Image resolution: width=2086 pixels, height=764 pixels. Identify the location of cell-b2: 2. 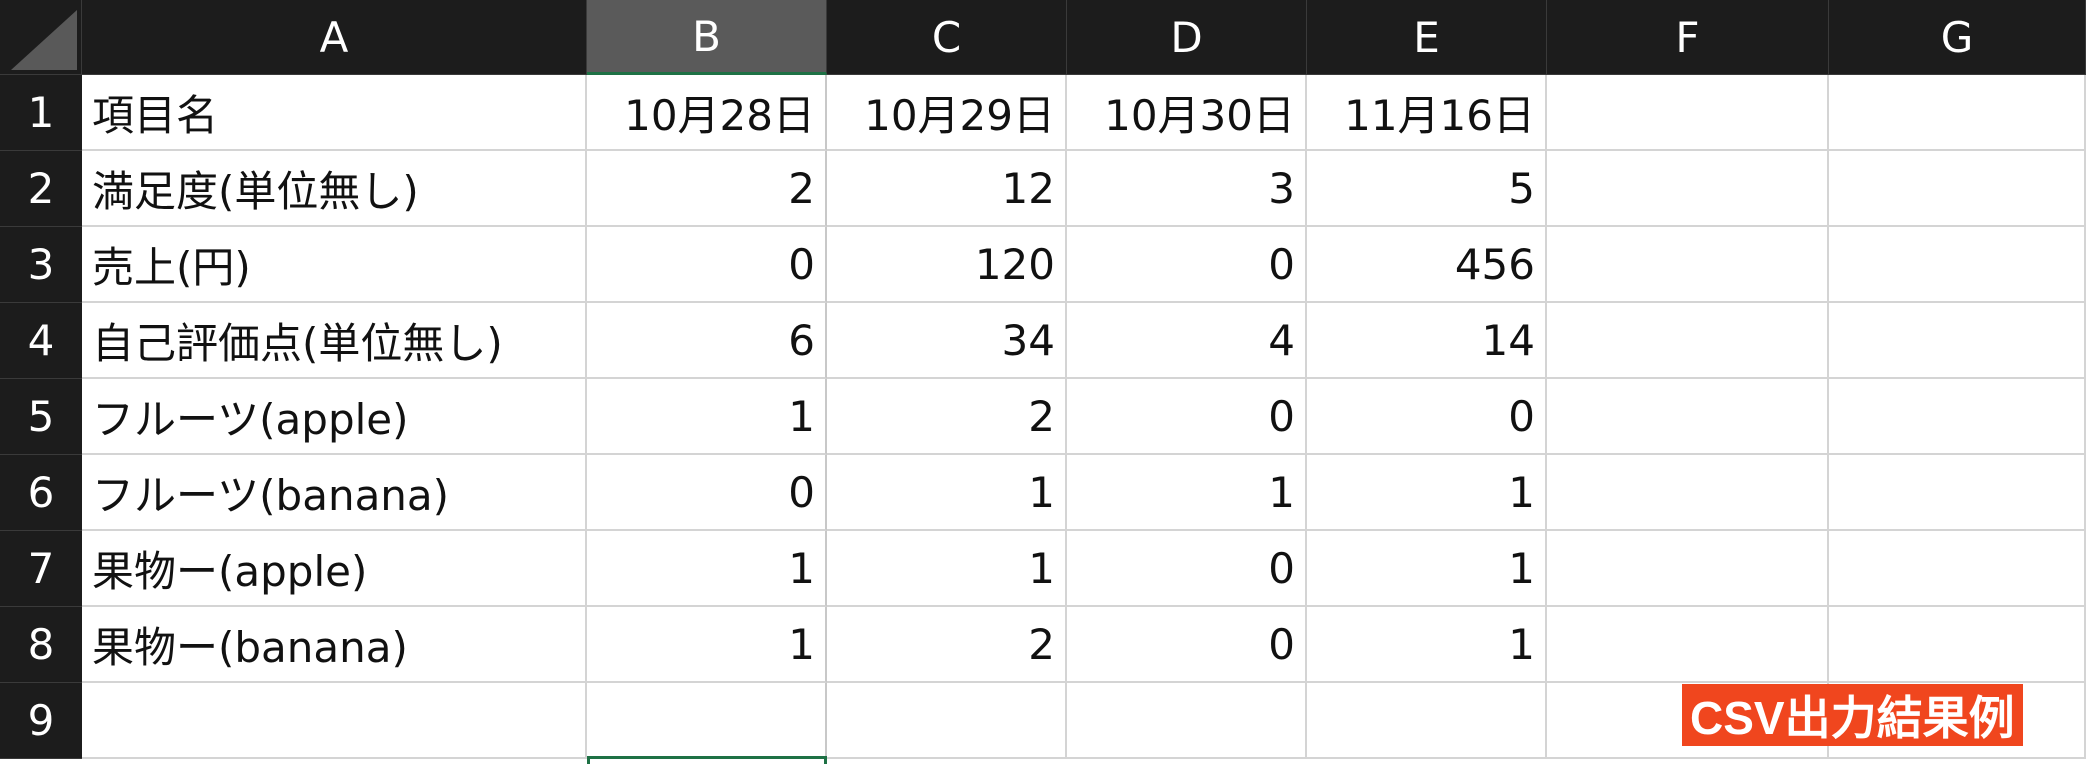
(707, 189).